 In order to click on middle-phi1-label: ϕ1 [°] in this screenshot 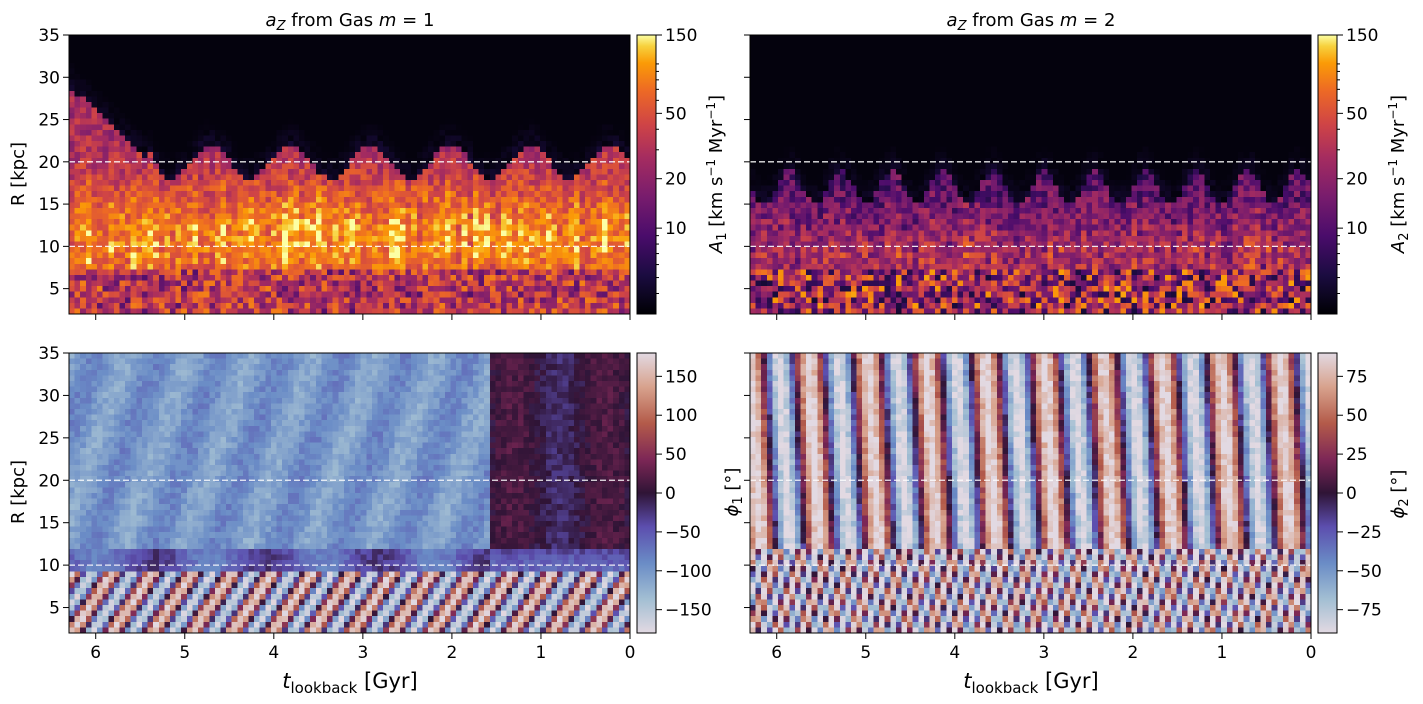, I will do `click(734, 492)`.